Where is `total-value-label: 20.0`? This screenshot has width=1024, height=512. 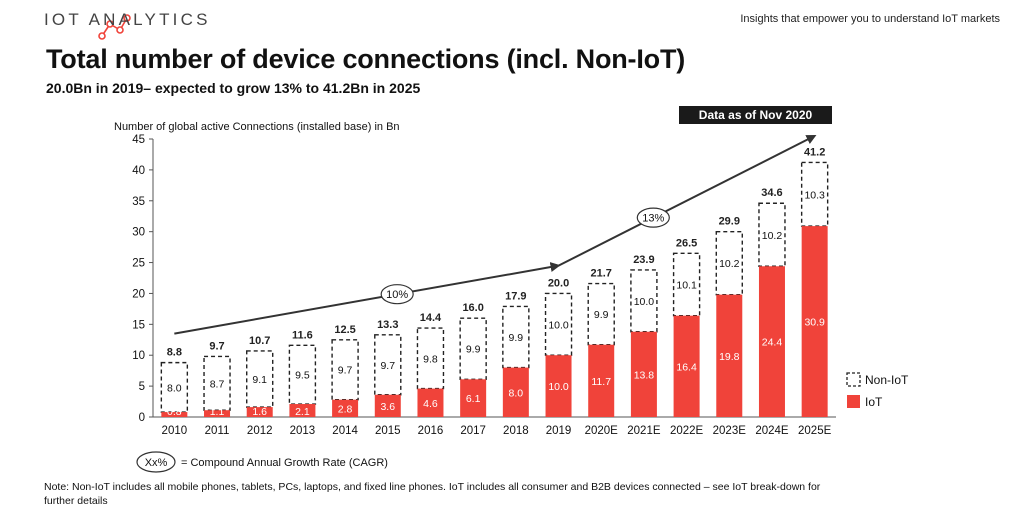 total-value-label: 20.0 is located at coordinates (558, 283).